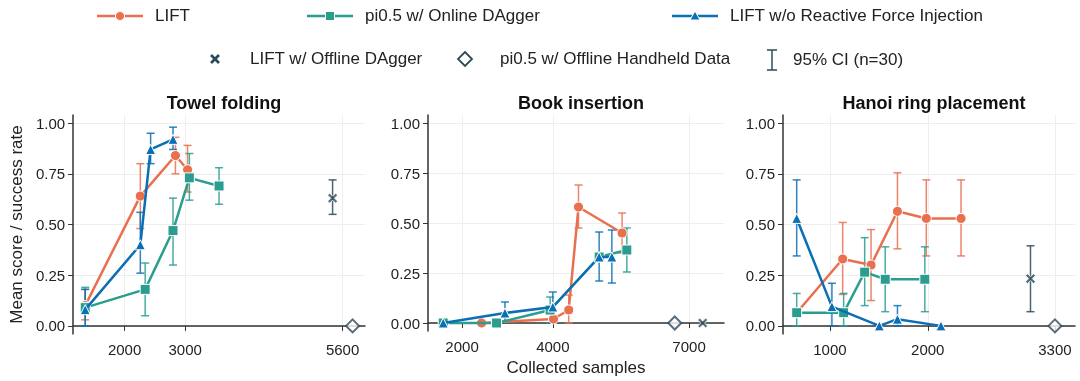  I want to click on x-axis-title: Collected samples, so click(576, 367).